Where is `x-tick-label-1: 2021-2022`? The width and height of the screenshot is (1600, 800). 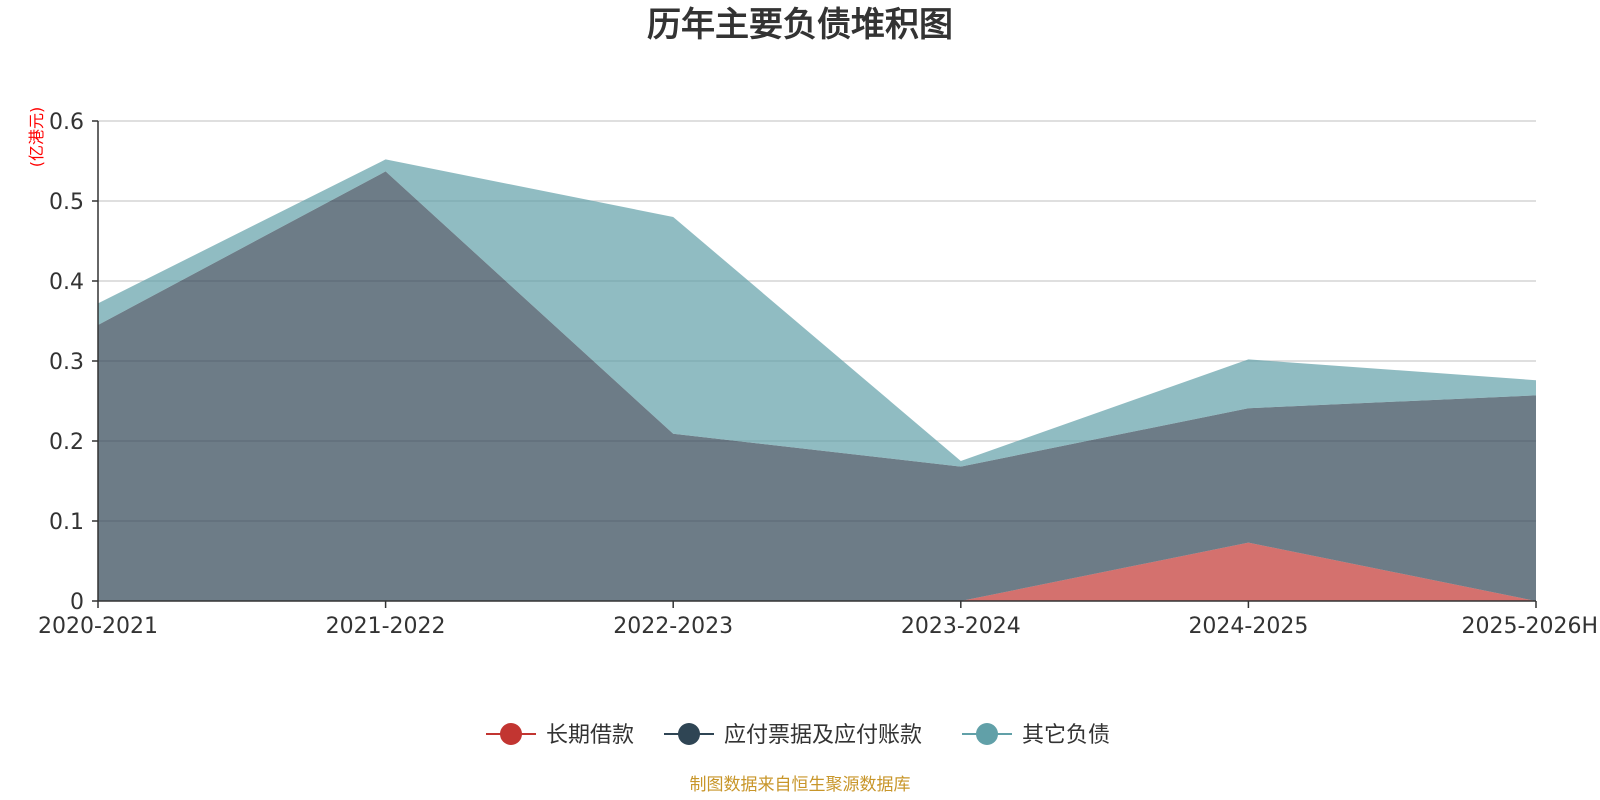
x-tick-label-1: 2021-2022 is located at coordinates (386, 626).